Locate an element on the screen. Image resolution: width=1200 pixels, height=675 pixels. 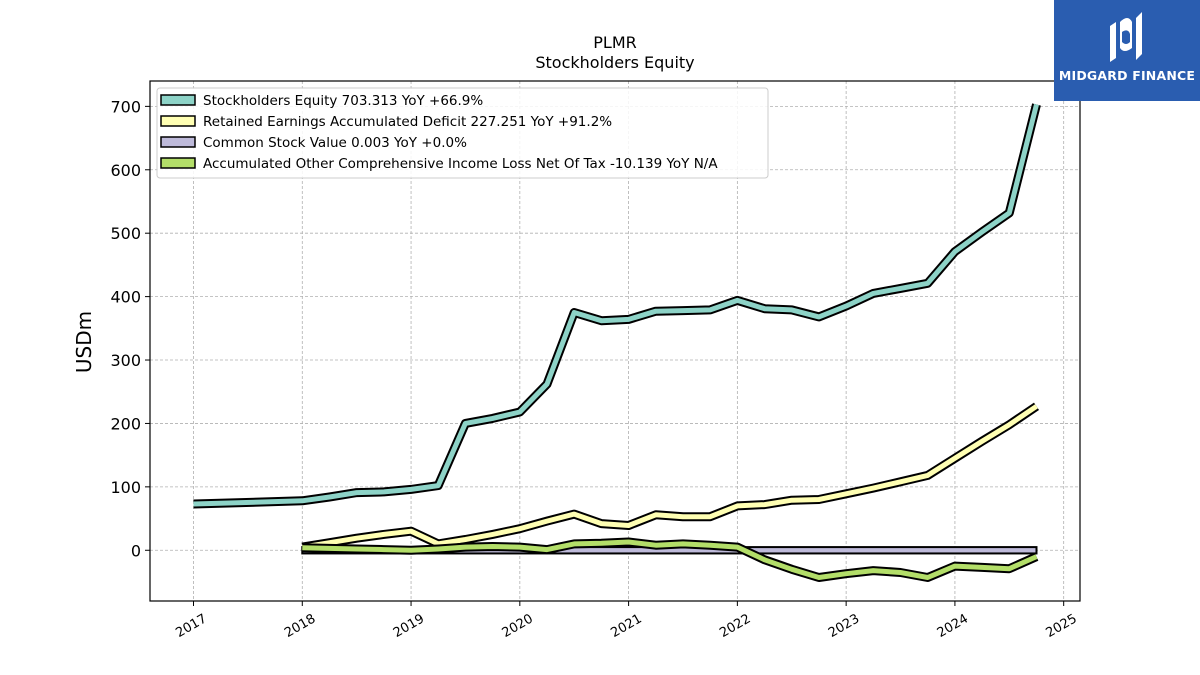
brand-logo: MIDGARD FINANCE is located at coordinates (1127, 50).